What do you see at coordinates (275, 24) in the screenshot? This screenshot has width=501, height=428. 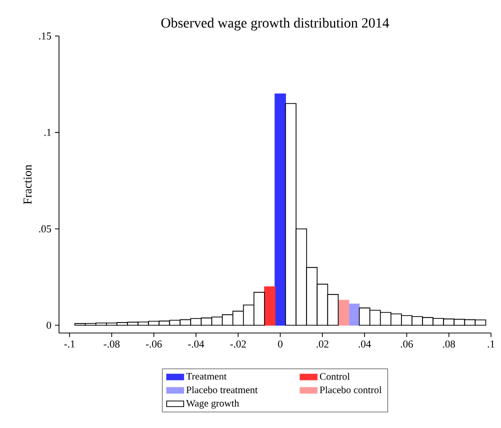 I see `chart-title: Observed wage growth distribution 2014` at bounding box center [275, 24].